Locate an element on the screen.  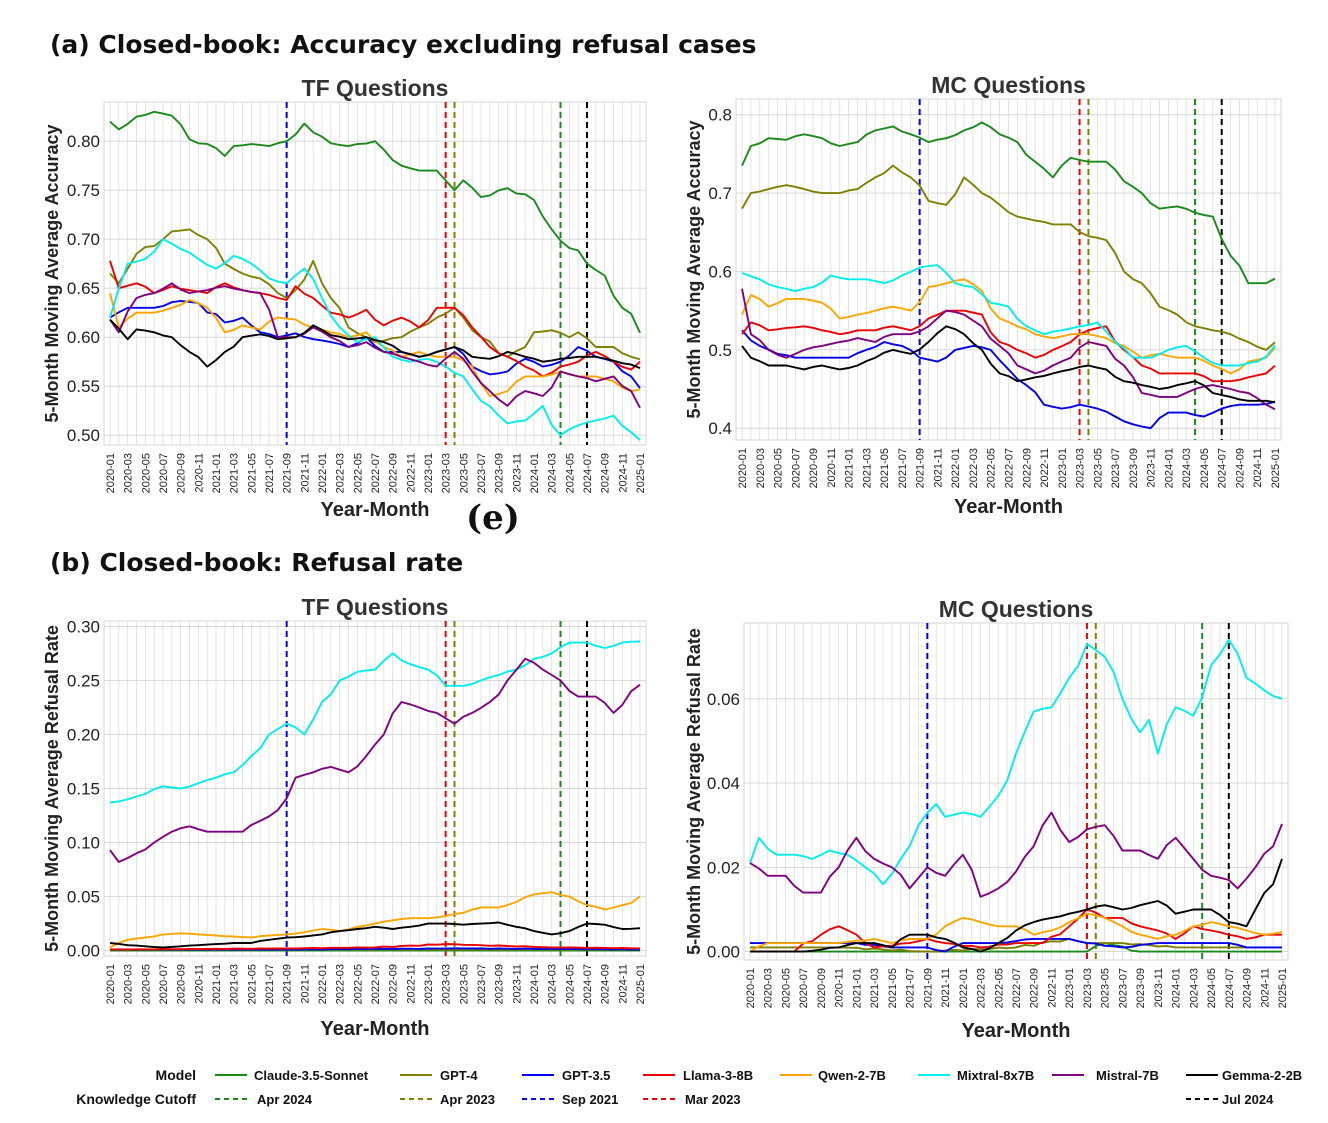
legend-entry: Gemma-2-2B is located at coordinates (1262, 1075).